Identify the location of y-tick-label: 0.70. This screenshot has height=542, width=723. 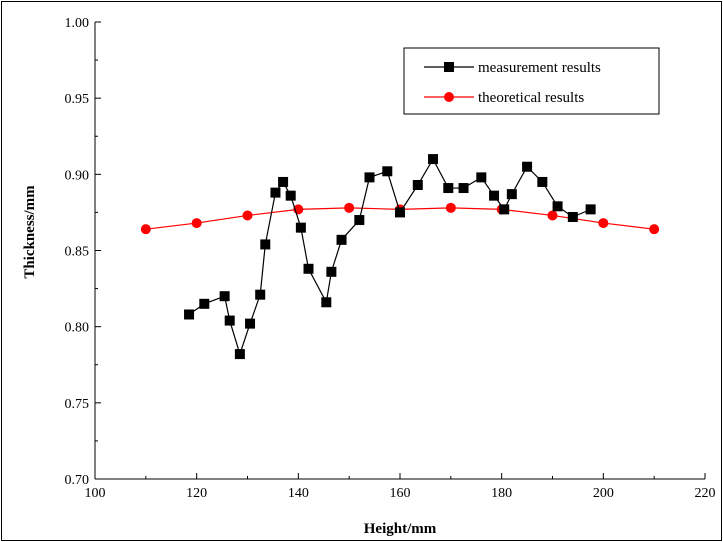
(77, 480).